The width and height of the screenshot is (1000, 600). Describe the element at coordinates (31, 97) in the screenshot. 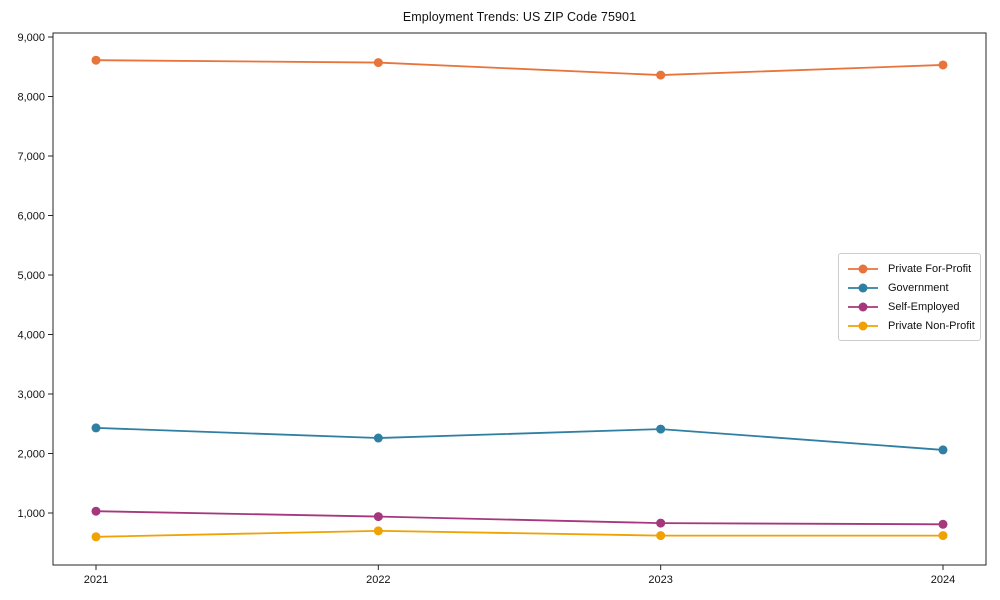

I see `y-tick-label: 8,000` at that location.